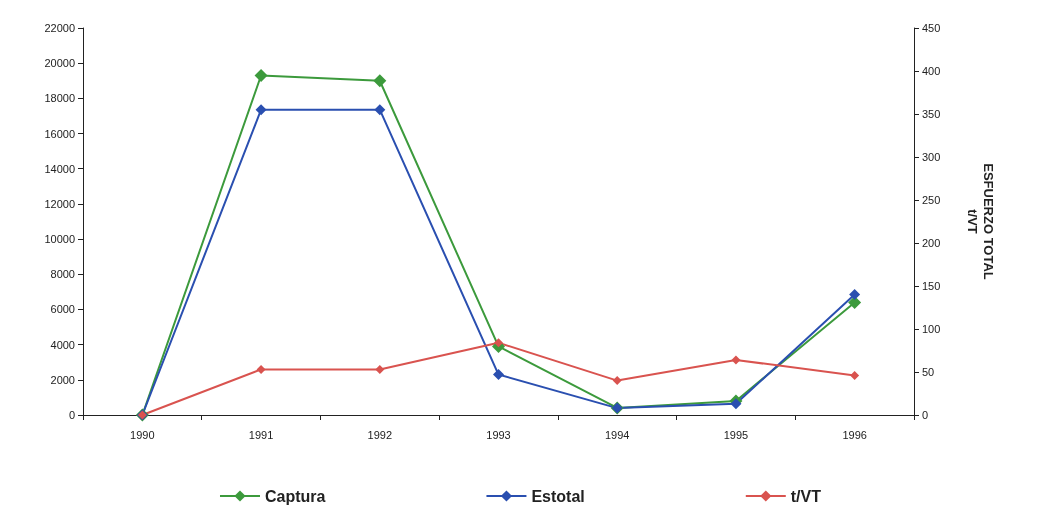  I want to click on y2-tick-label: 250, so click(931, 200).